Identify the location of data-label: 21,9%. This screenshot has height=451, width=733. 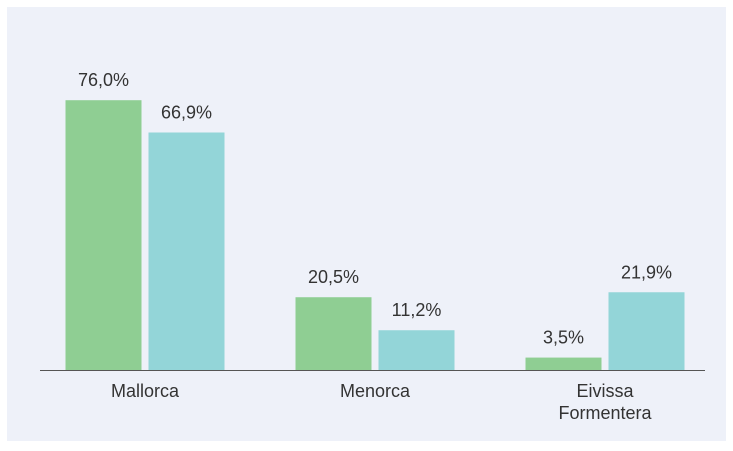
(646, 272).